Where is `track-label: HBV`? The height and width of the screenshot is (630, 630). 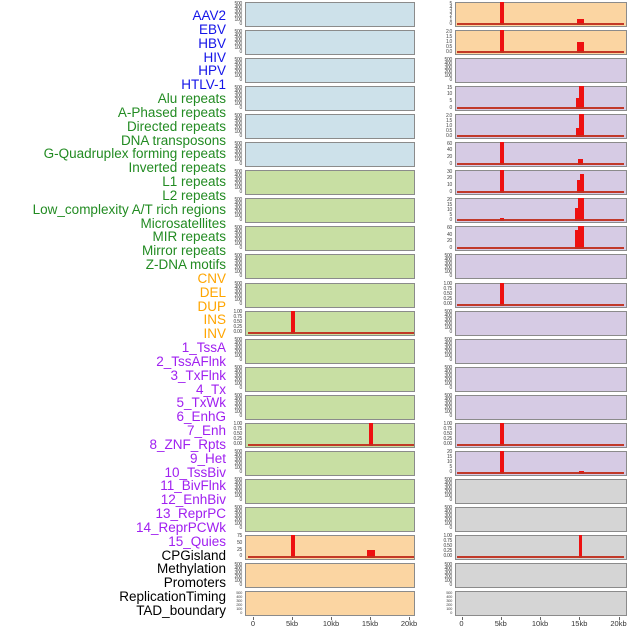 track-label: HBV is located at coordinates (212, 43).